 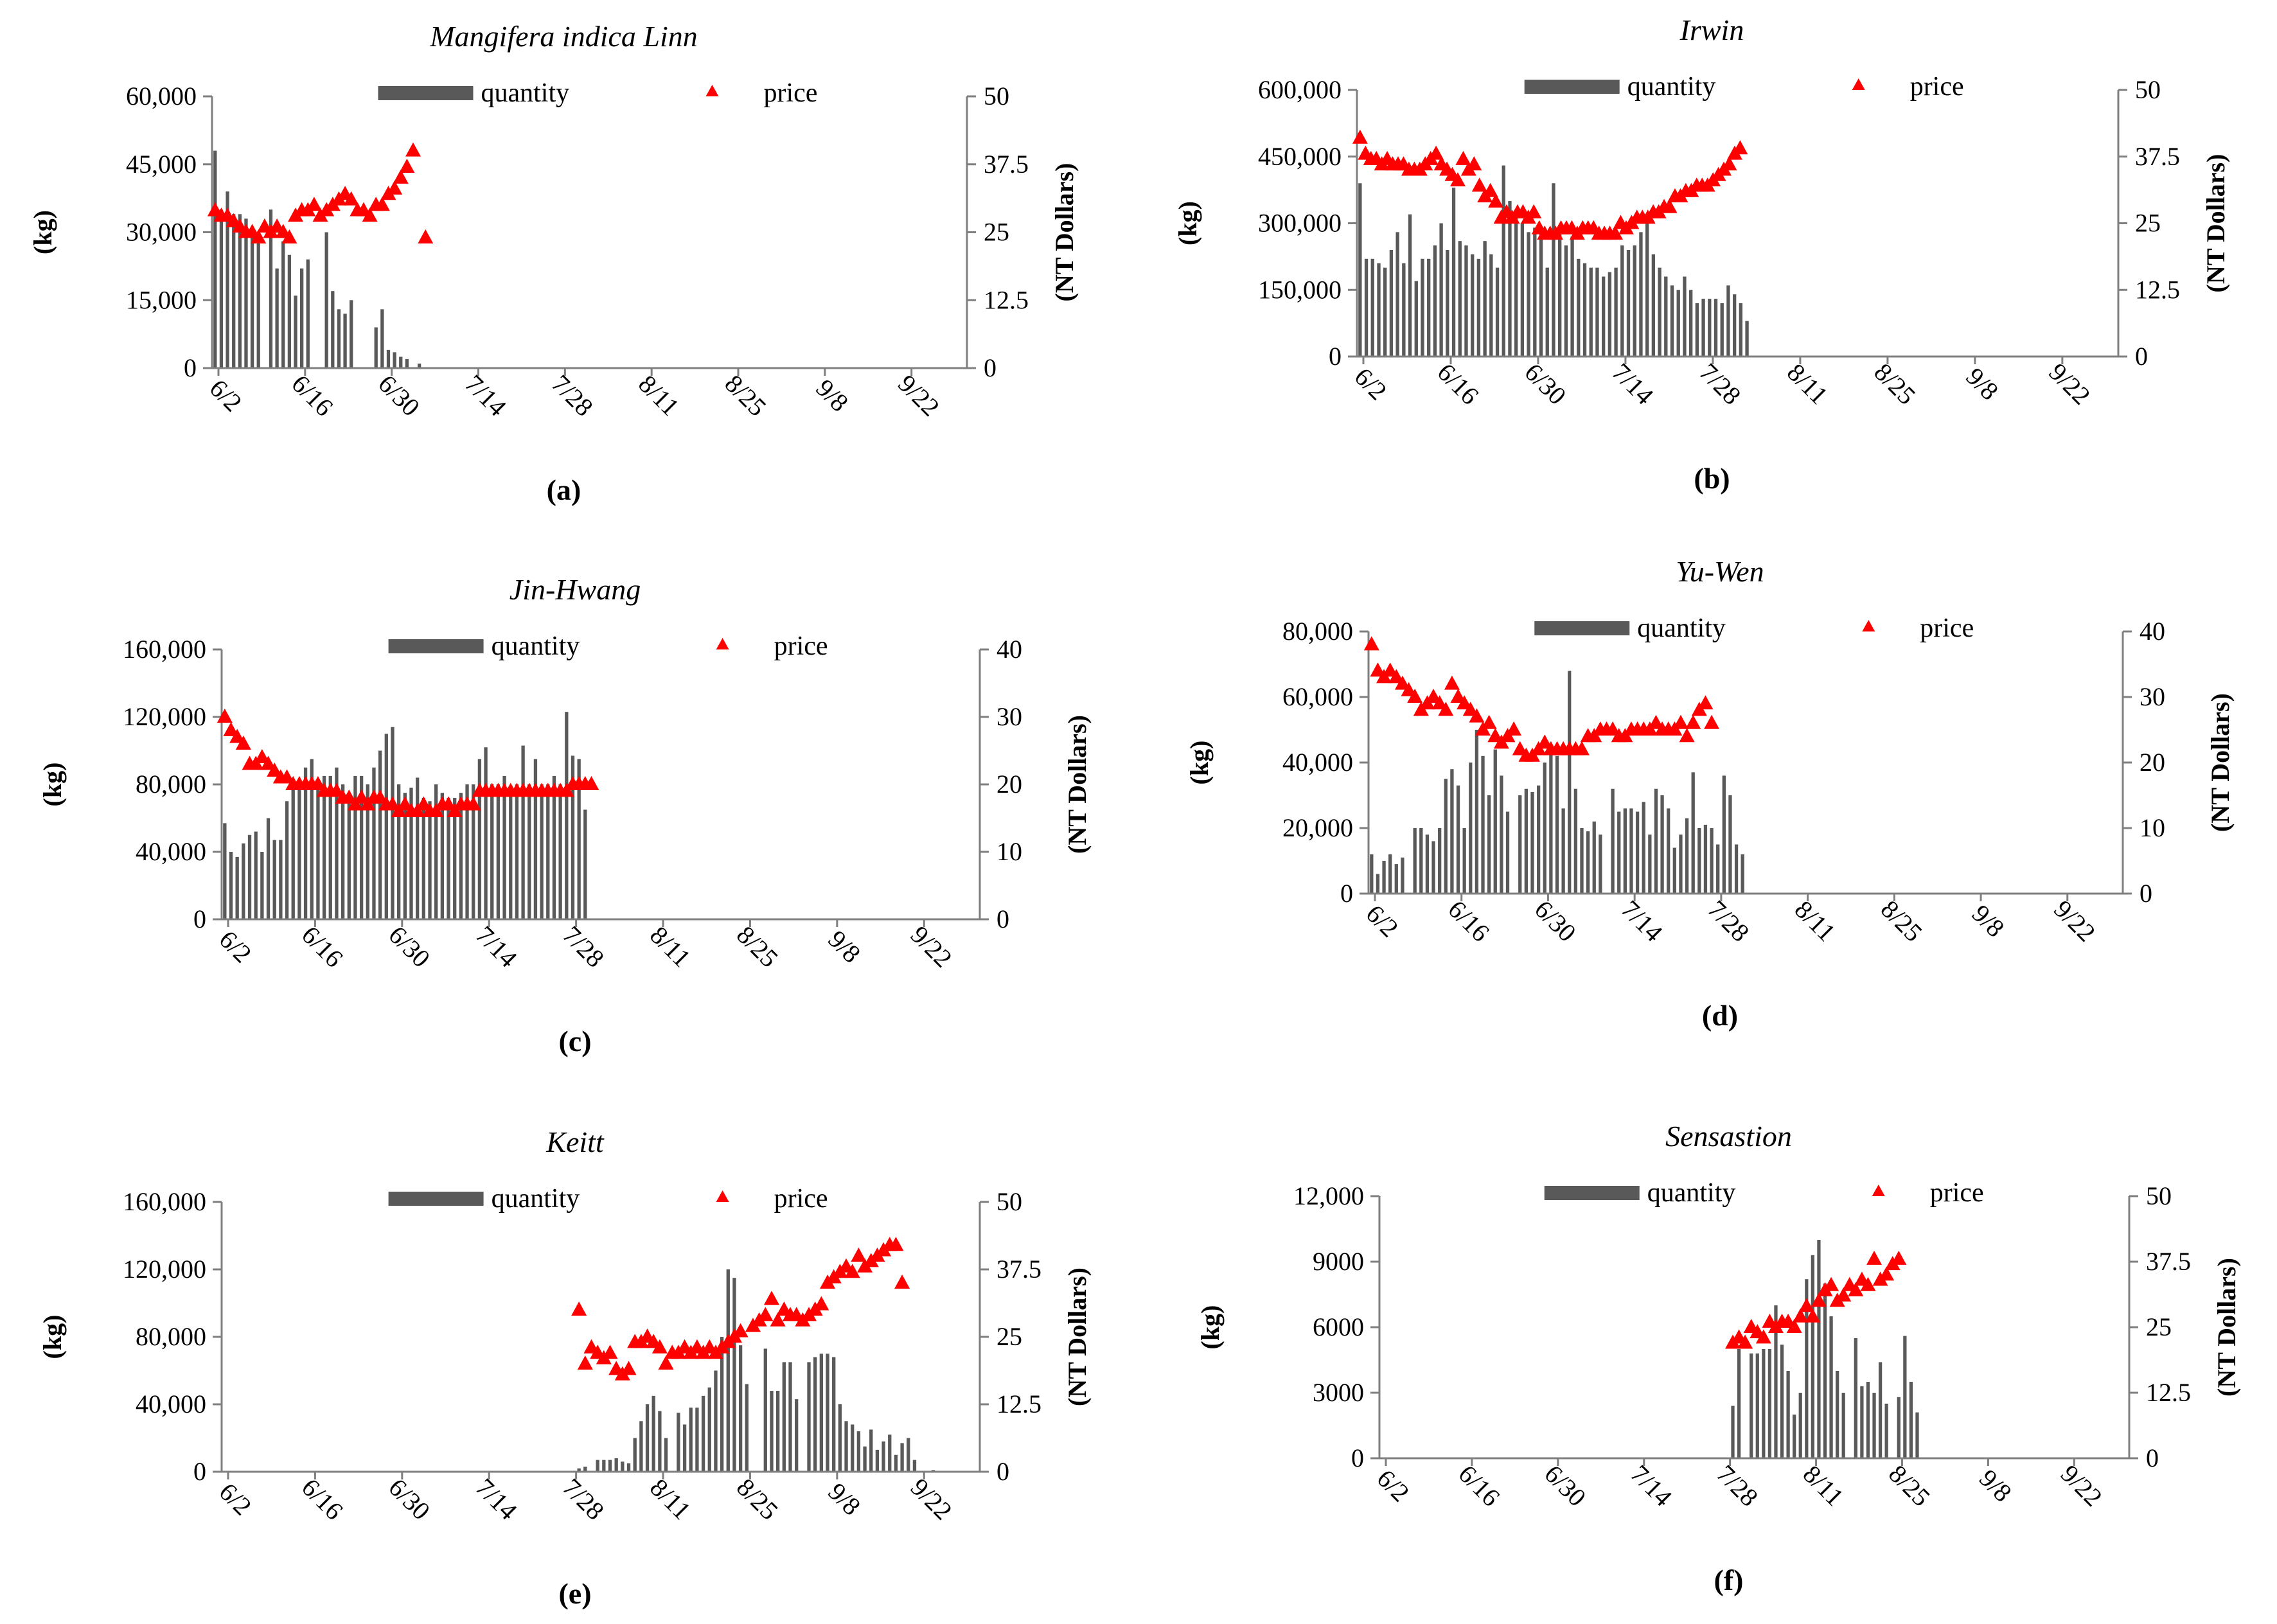 What do you see at coordinates (436, 646) in the screenshot?
I see `legend-quantity-swatch` at bounding box center [436, 646].